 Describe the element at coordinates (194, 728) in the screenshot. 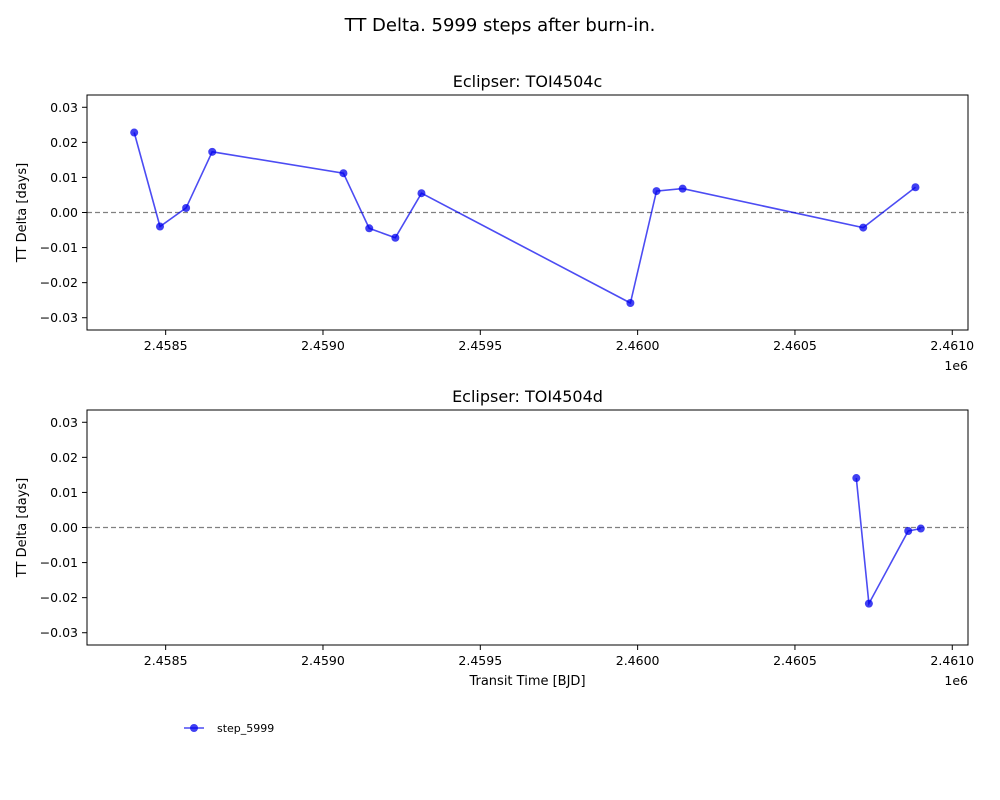

I see `legend-marker-sample` at that location.